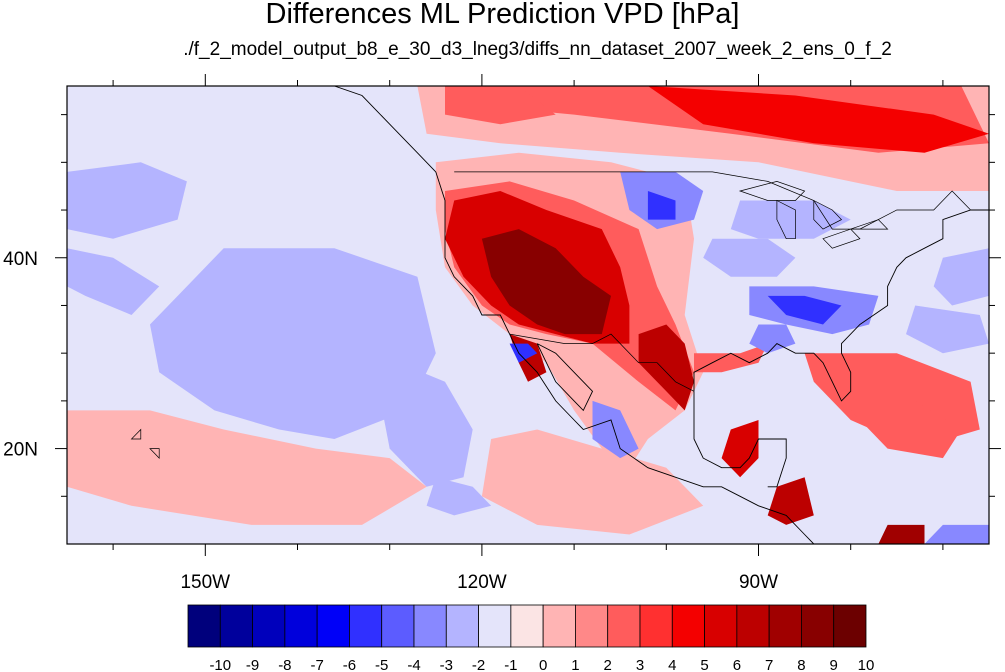 This screenshot has height=672, width=1005. What do you see at coordinates (737, 664) in the screenshot?
I see `colorbar-label: 6` at bounding box center [737, 664].